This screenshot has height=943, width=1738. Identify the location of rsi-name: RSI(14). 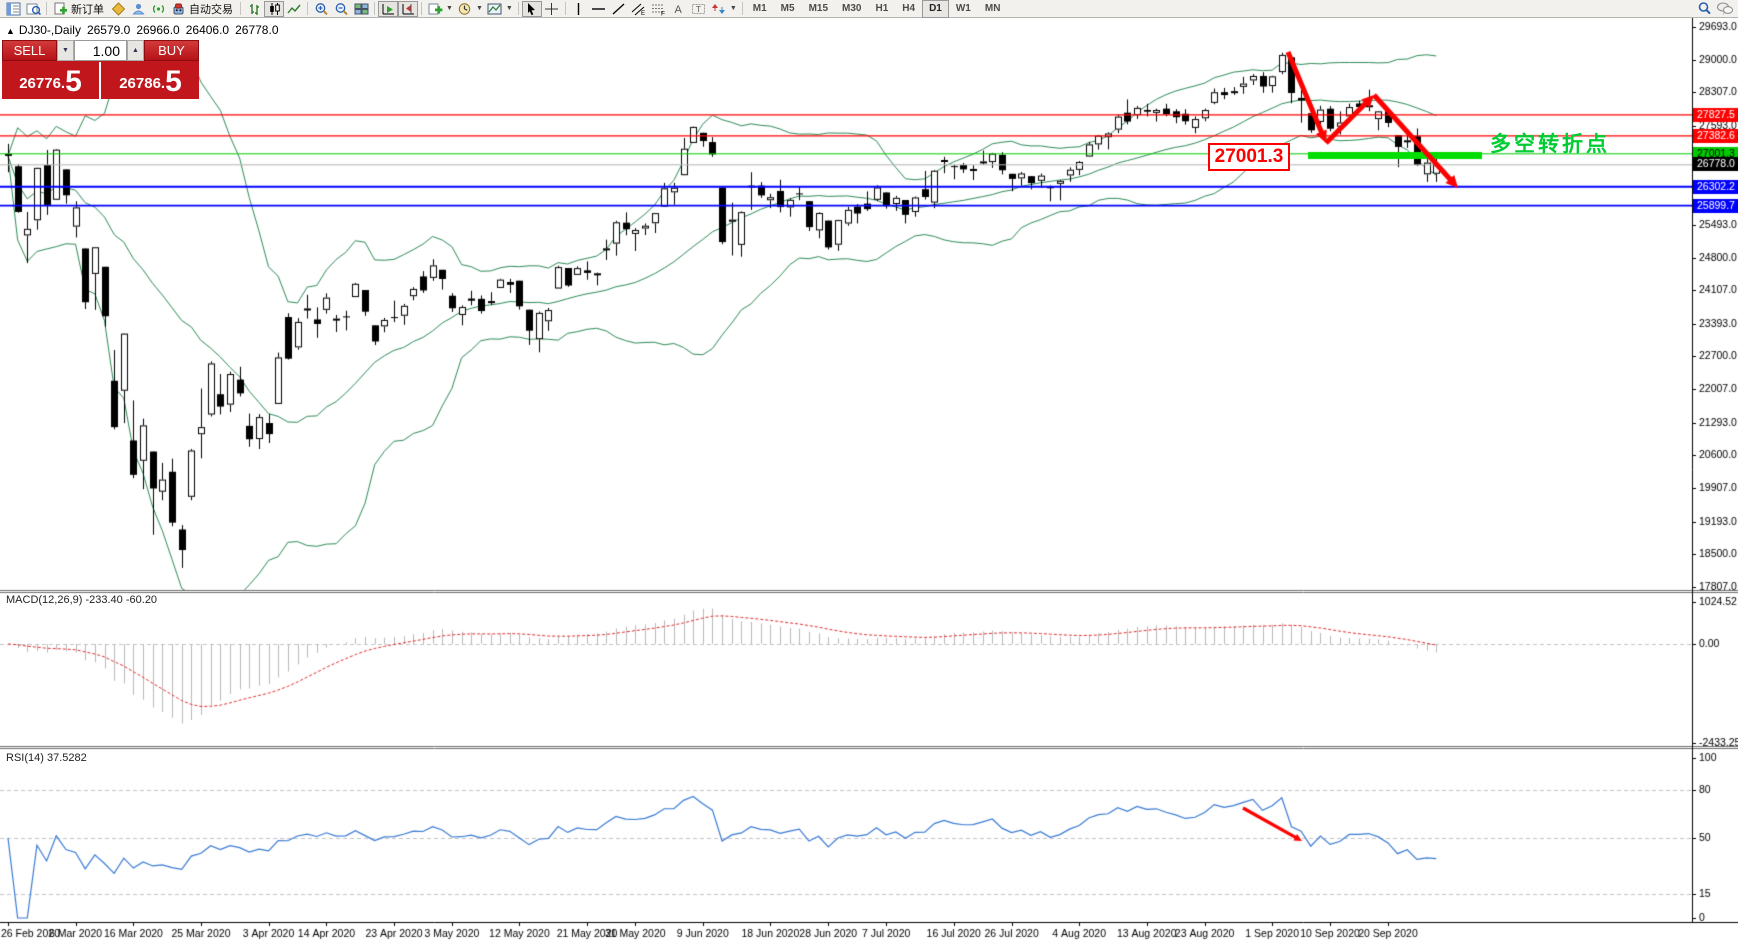
(25, 758).